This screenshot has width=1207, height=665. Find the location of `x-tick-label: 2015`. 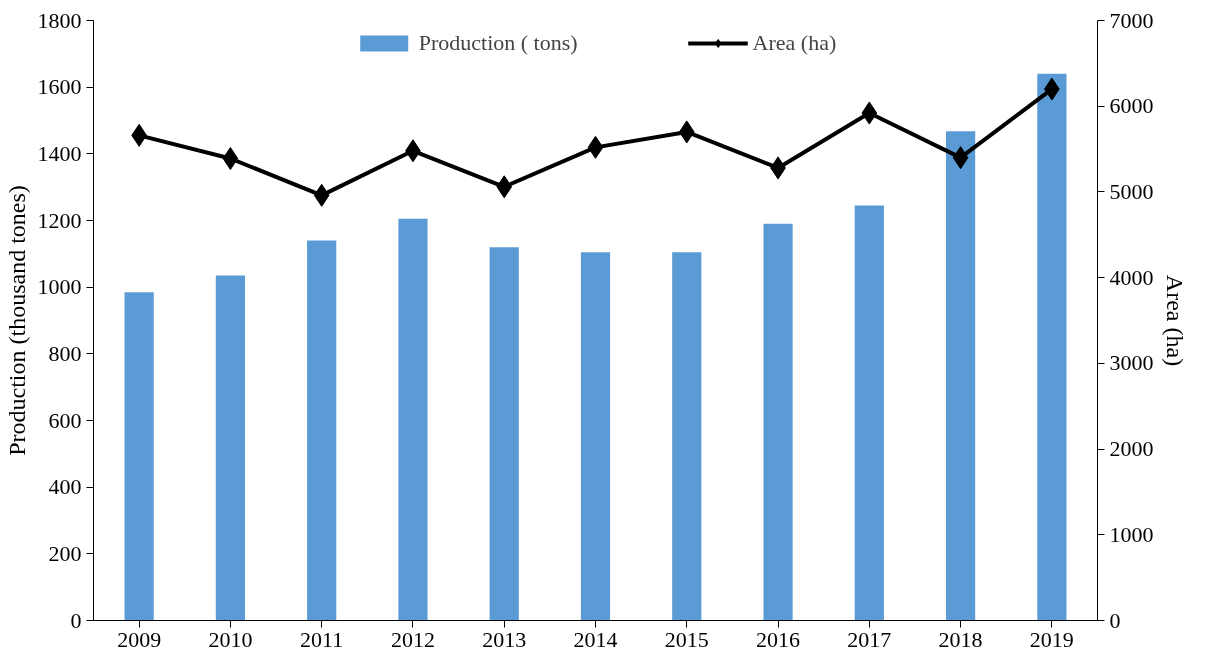

x-tick-label: 2015 is located at coordinates (686, 639).